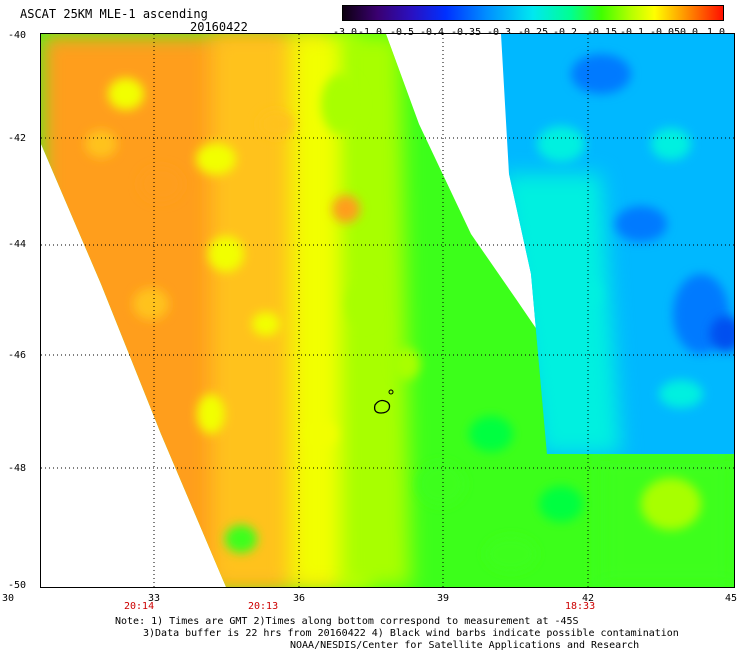 This screenshot has height=651, width=740. I want to click on latitude-label: -42, so click(17, 138).